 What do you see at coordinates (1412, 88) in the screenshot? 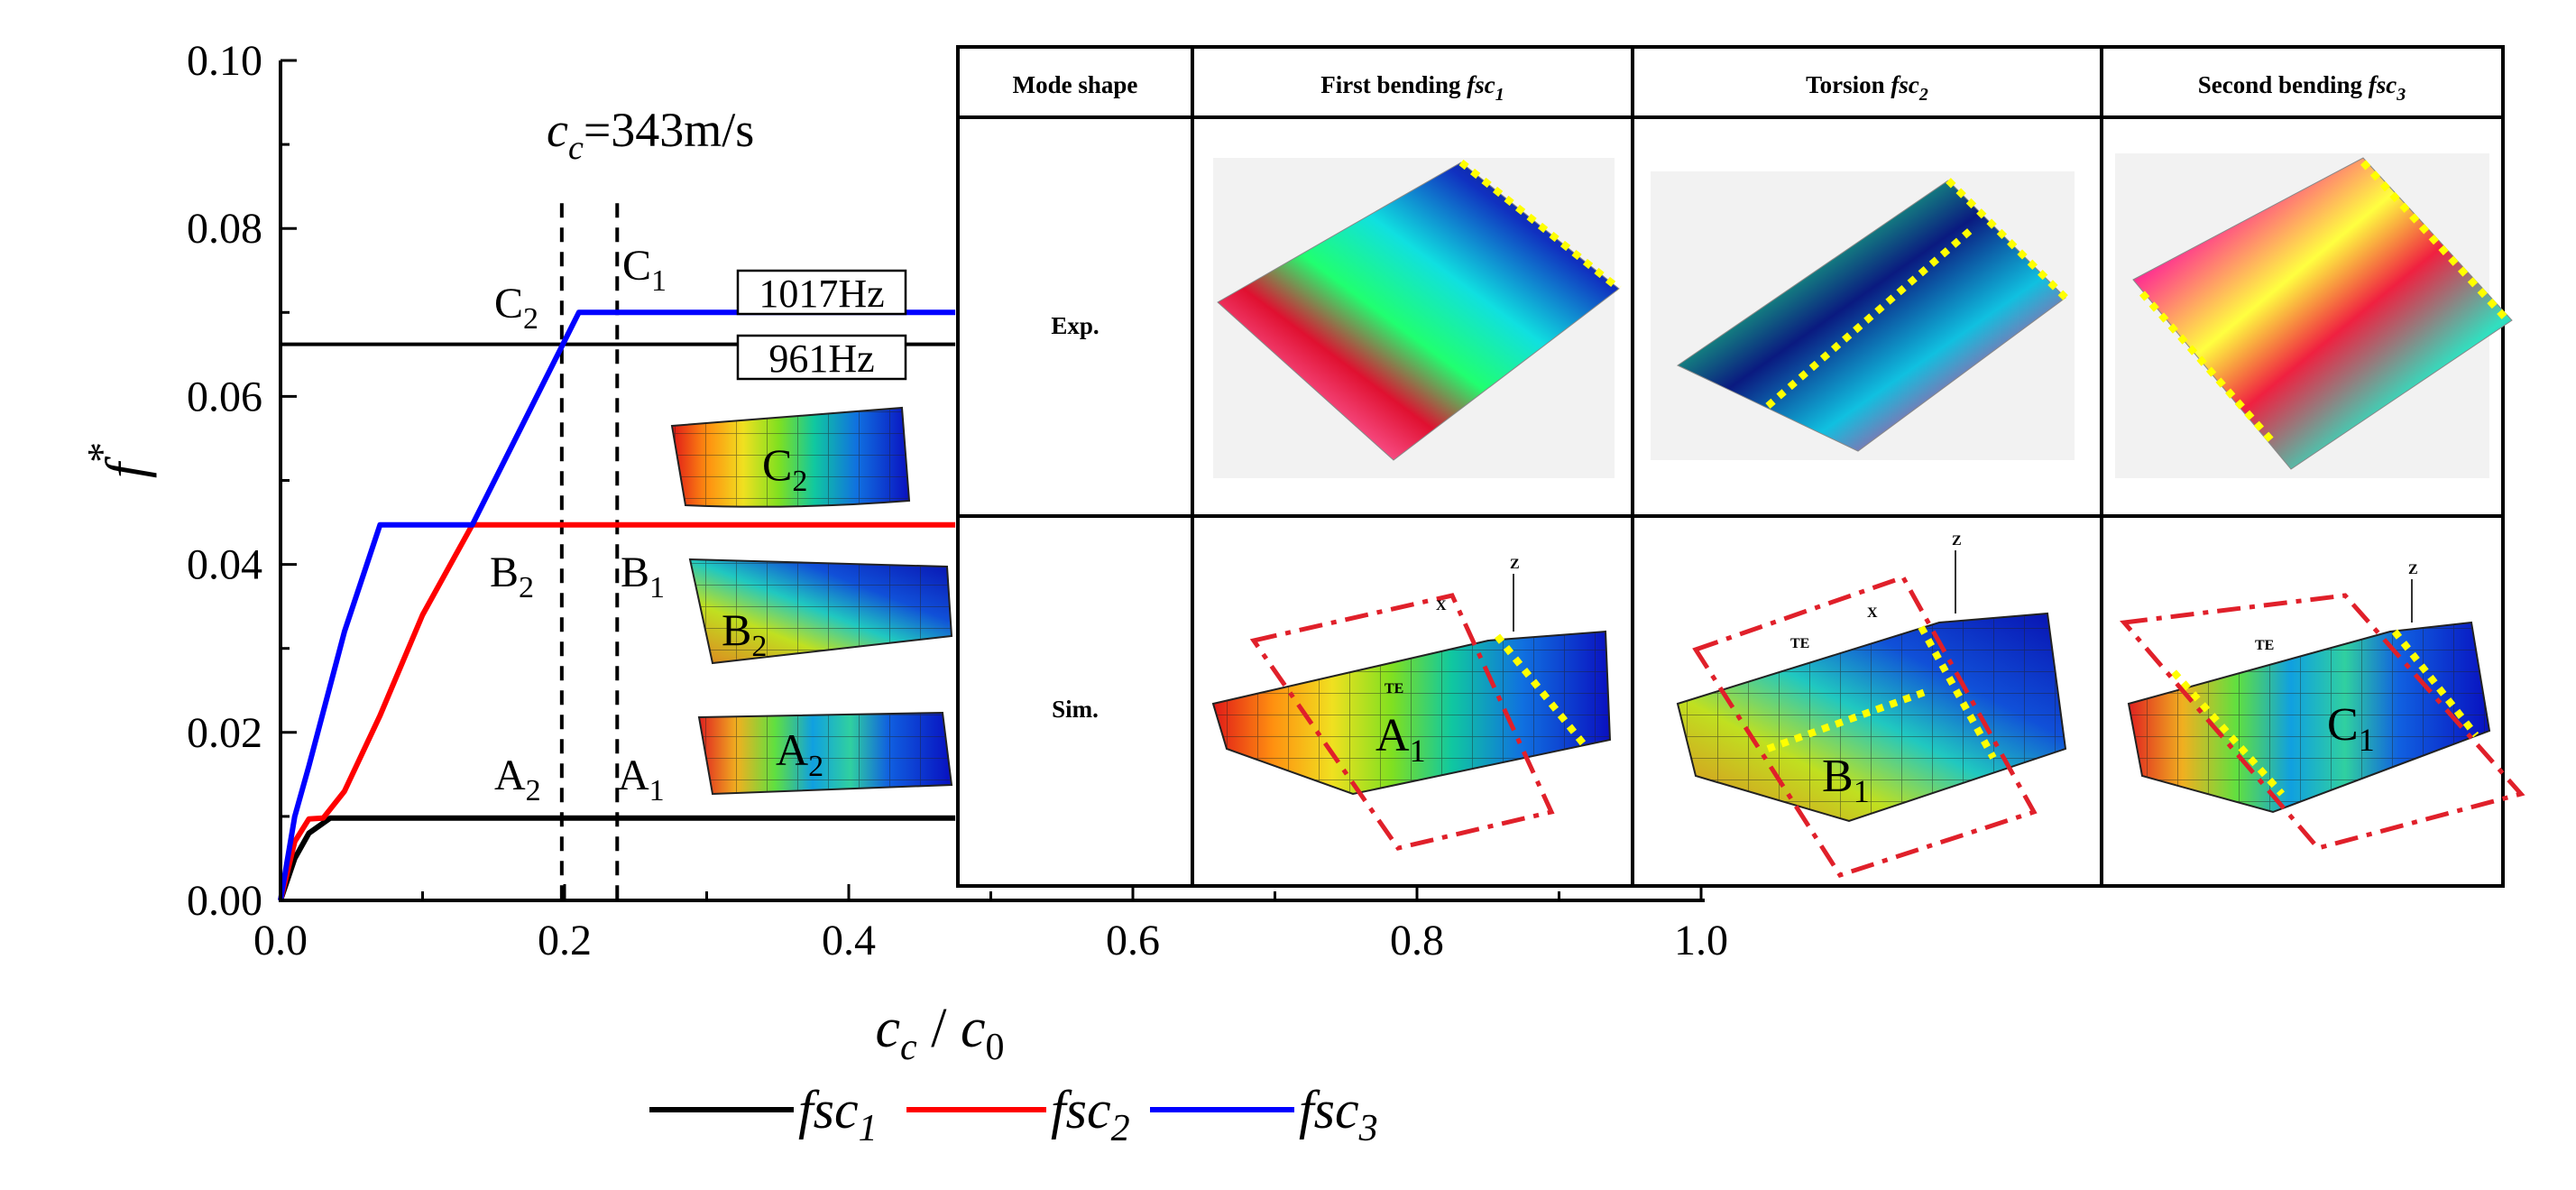
I see `header-first-bending: First bending fsc1` at bounding box center [1412, 88].